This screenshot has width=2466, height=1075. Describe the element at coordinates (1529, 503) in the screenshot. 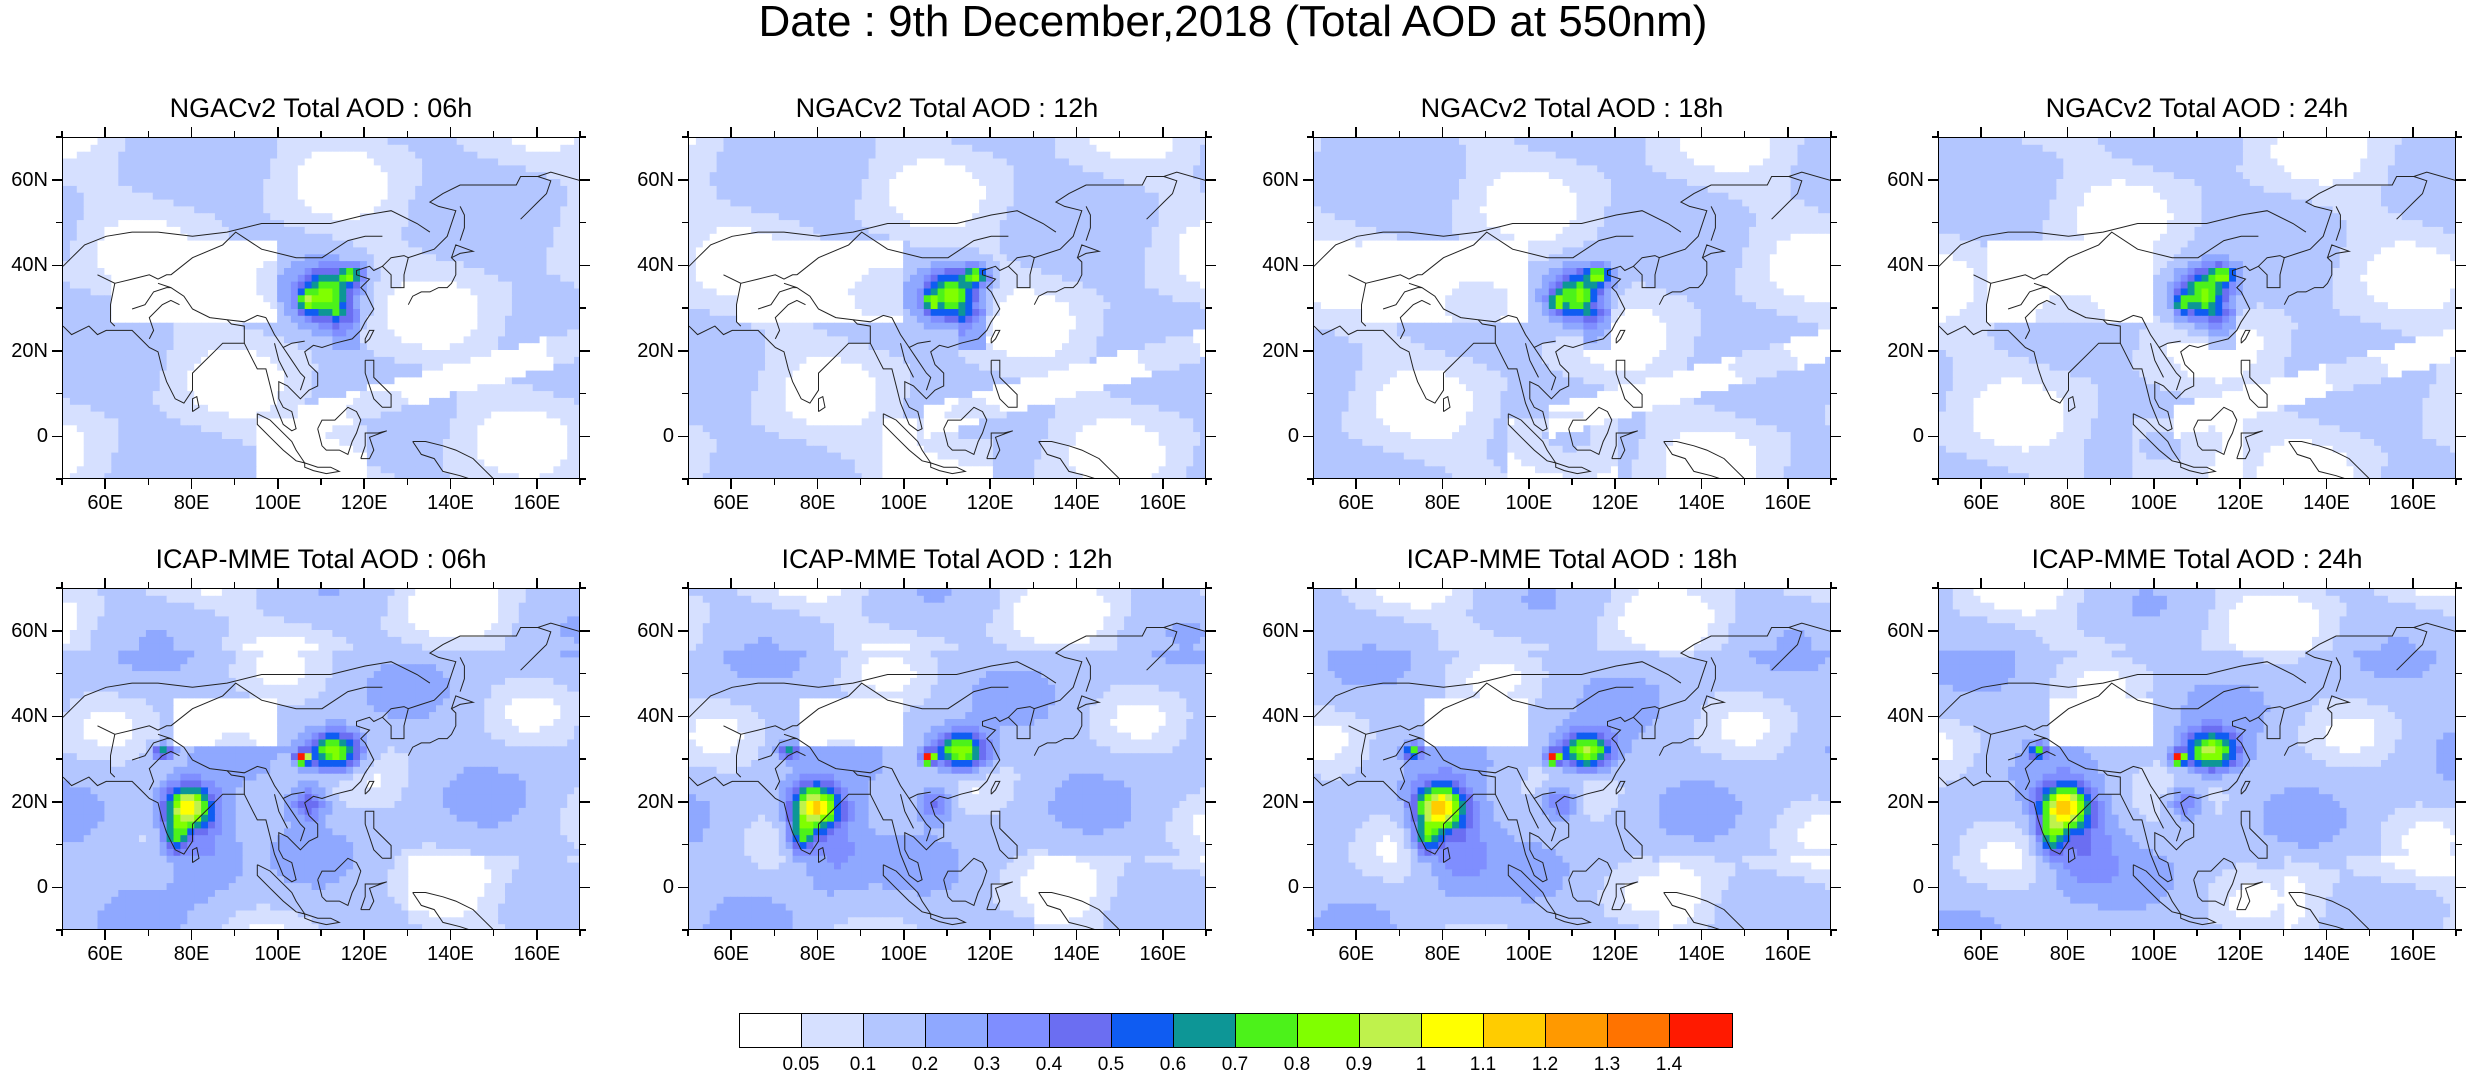

I see `x-tick-label: 100E` at that location.